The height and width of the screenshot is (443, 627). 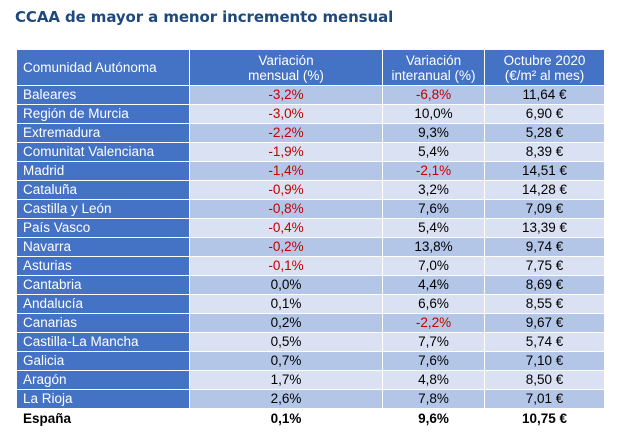 What do you see at coordinates (286, 171) in the screenshot?
I see `row-mensual: -1,4%` at bounding box center [286, 171].